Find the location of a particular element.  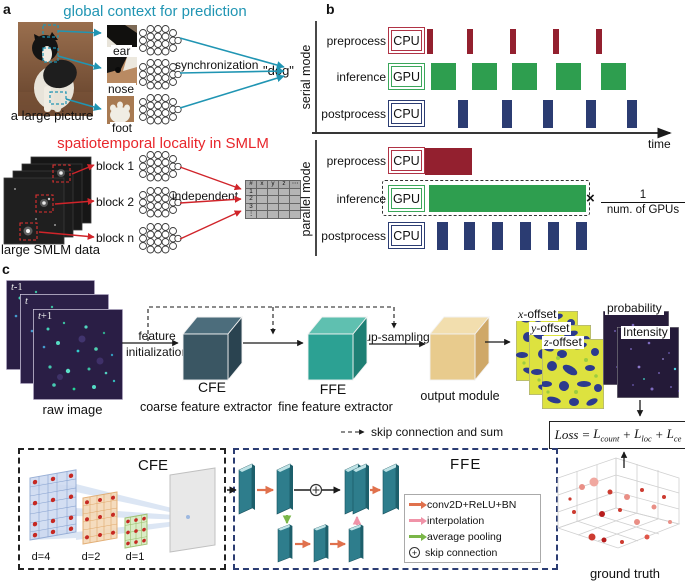

loss-eq: = is located at coordinates (586, 434).